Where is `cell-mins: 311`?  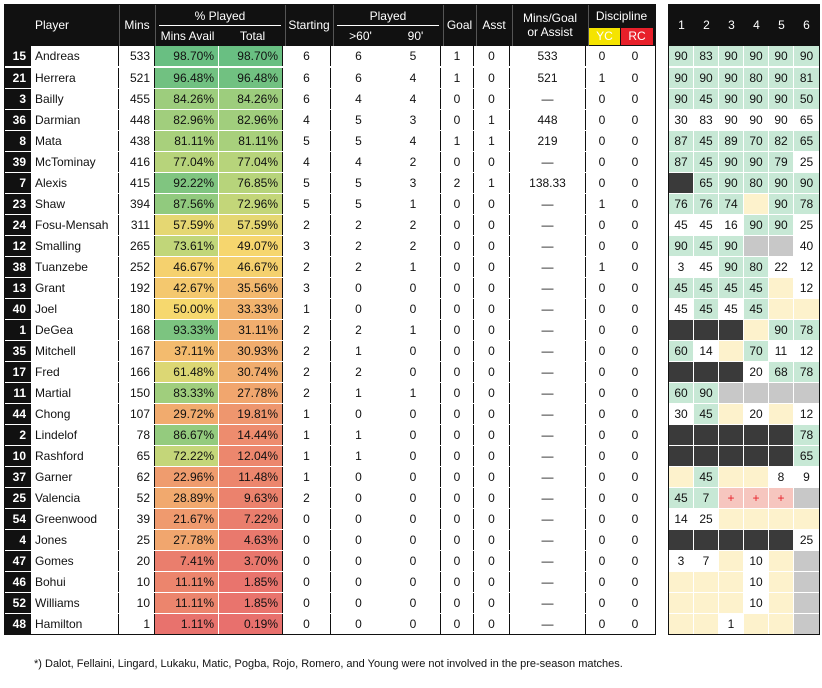
cell-mins: 311 is located at coordinates (137, 225).